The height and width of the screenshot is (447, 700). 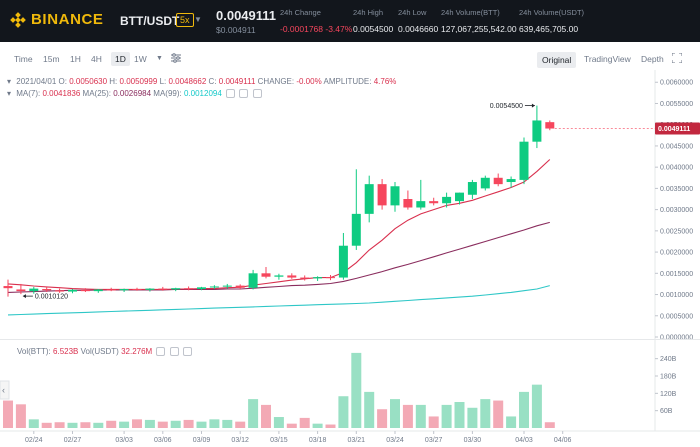 I want to click on volume-tick-label: 240B, so click(x=668, y=359).